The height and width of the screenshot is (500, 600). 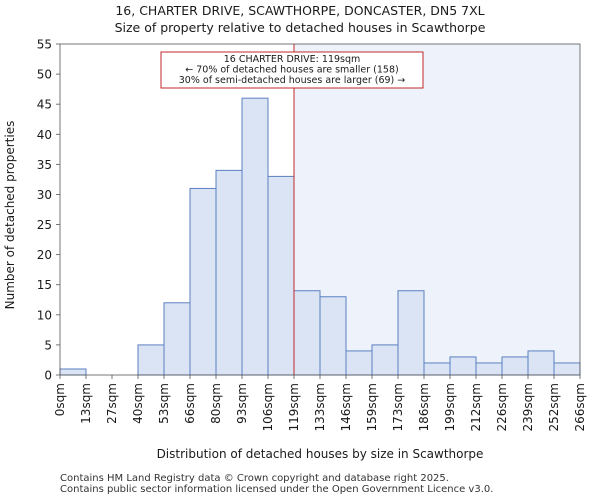 I want to click on y-tick-label: 0, so click(x=48, y=376).